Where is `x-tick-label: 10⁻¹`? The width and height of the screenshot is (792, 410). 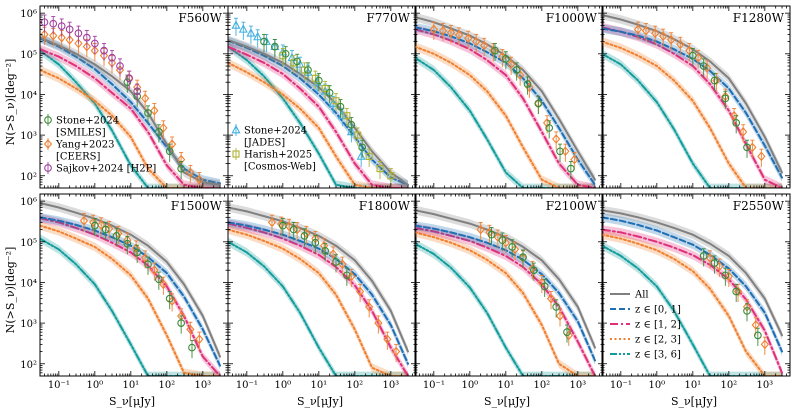
x-tick-label: 10⁻¹ is located at coordinates (59, 385).